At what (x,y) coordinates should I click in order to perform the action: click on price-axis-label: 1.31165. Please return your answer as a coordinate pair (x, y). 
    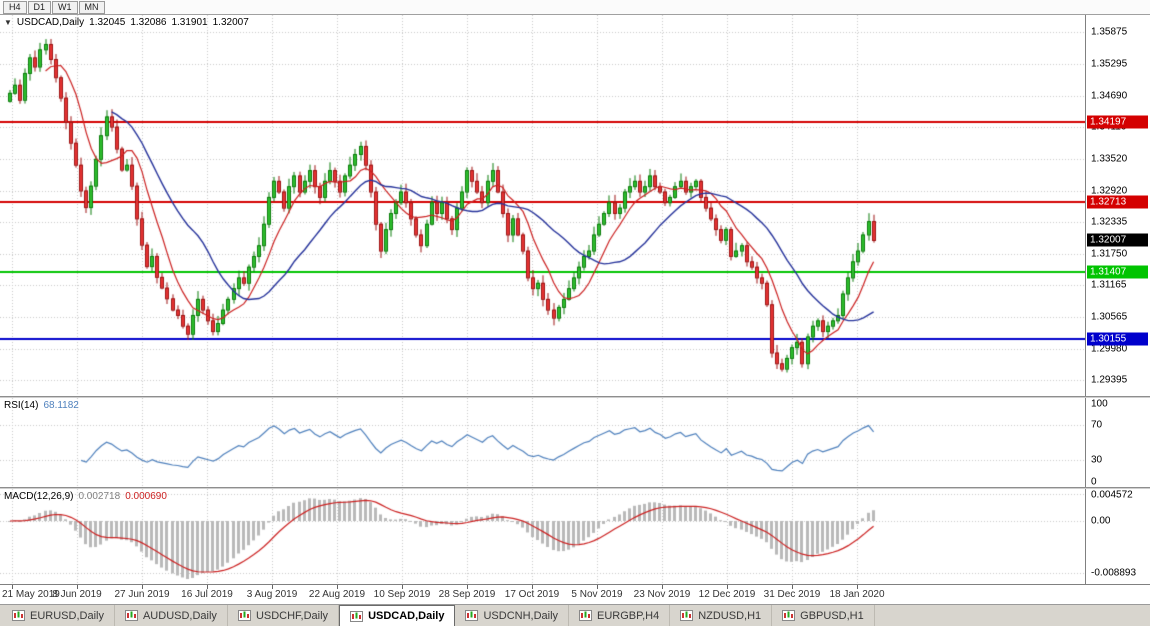
    Looking at the image, I should click on (1109, 285).